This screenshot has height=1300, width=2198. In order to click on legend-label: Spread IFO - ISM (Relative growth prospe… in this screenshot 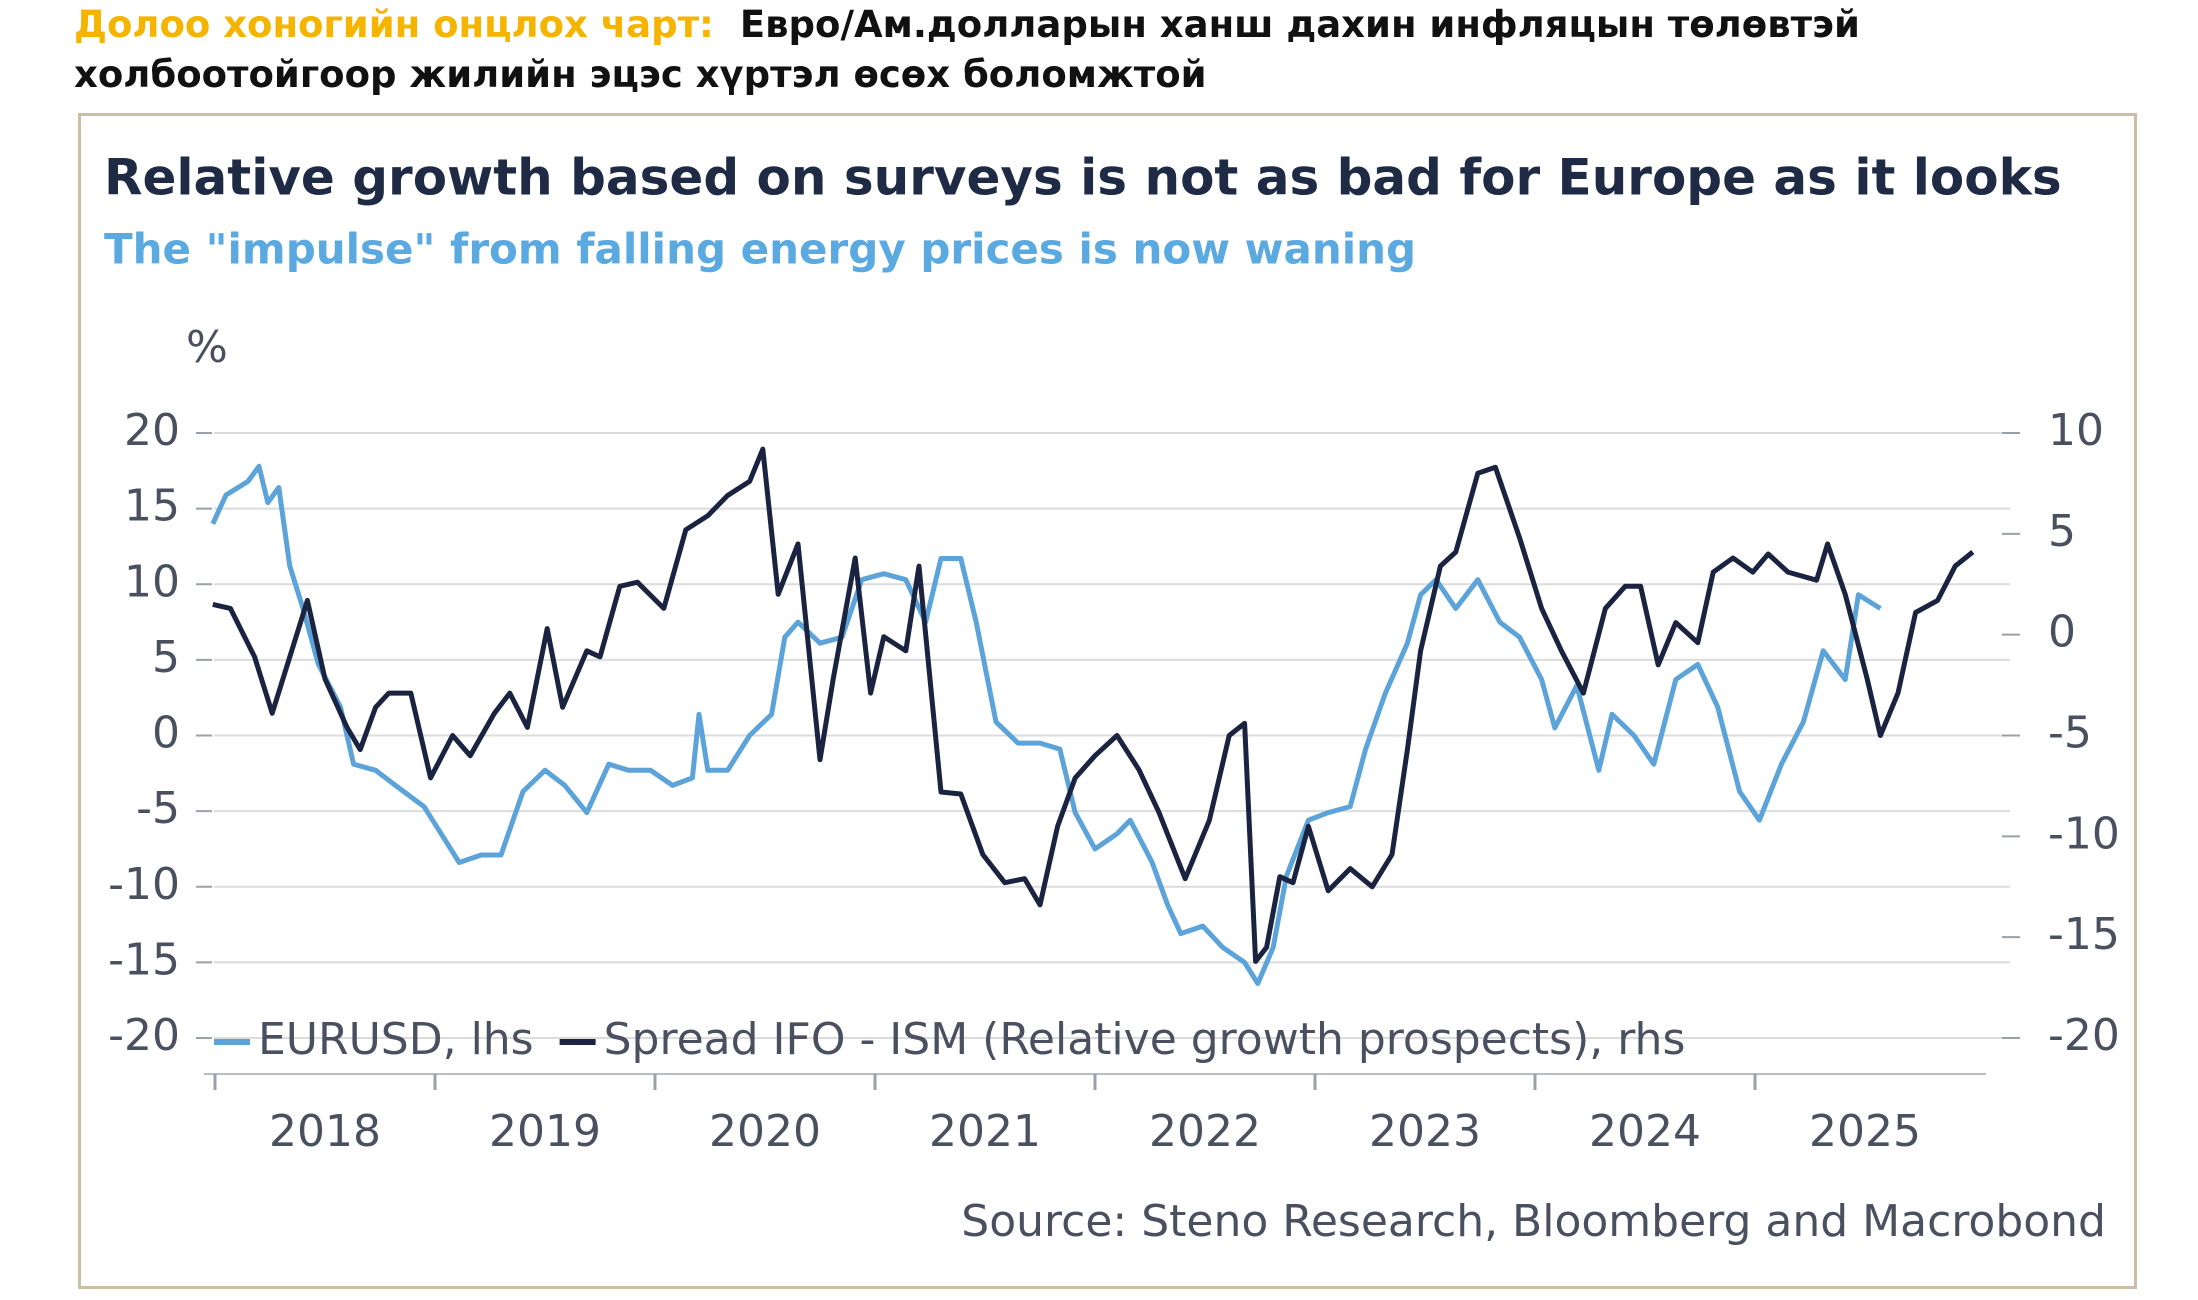, I will do `click(1145, 1039)`.